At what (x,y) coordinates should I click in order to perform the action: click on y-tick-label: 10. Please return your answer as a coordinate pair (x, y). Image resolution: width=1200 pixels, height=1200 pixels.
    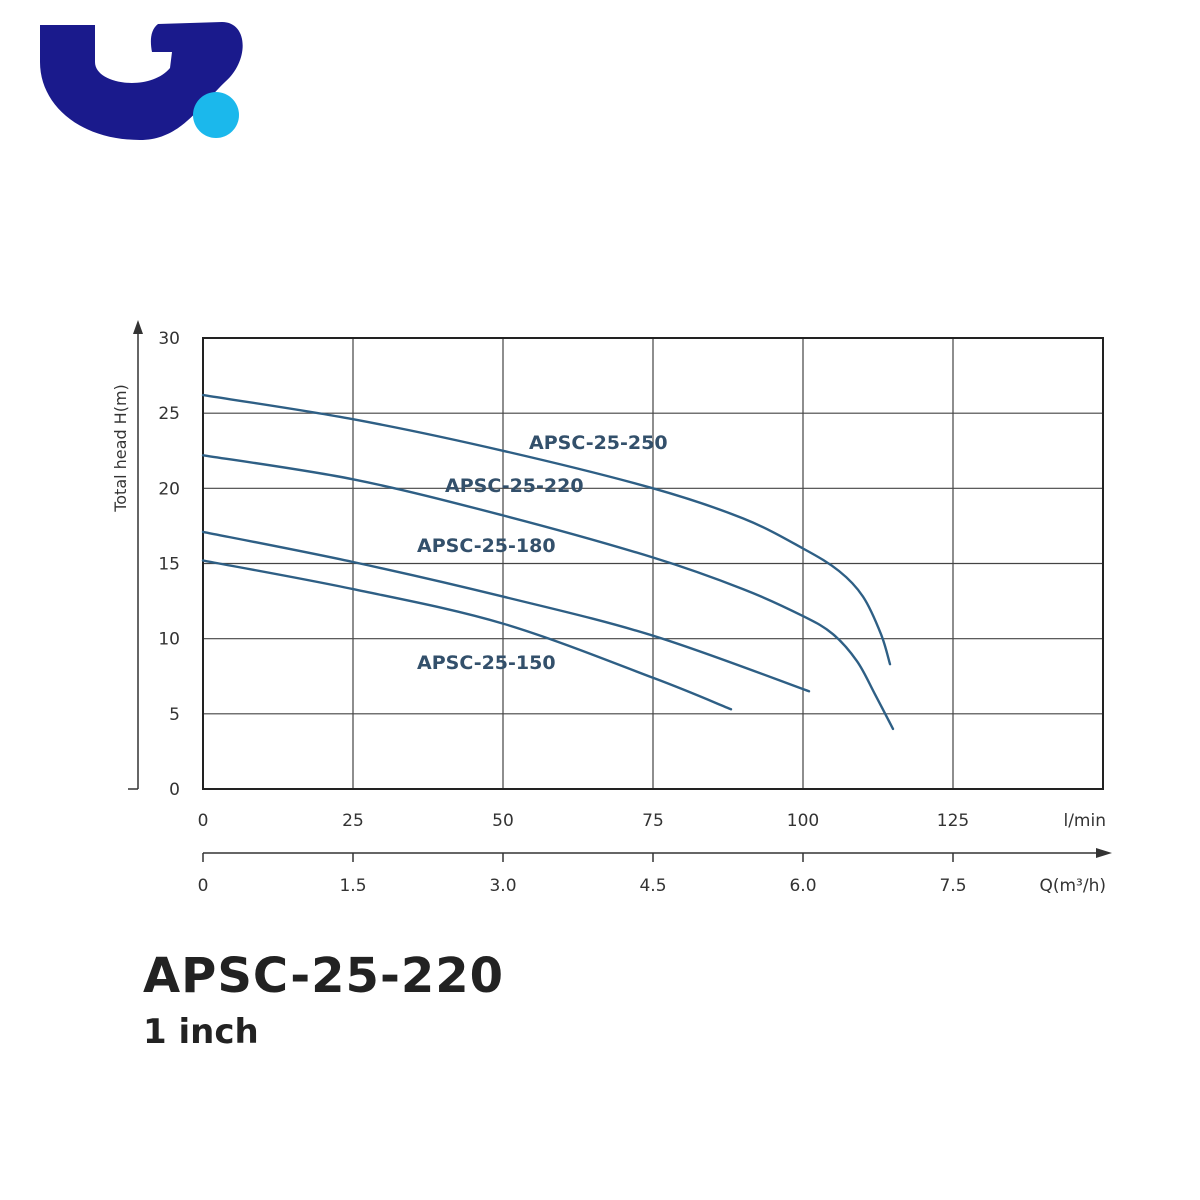
    Looking at the image, I should click on (169, 640).